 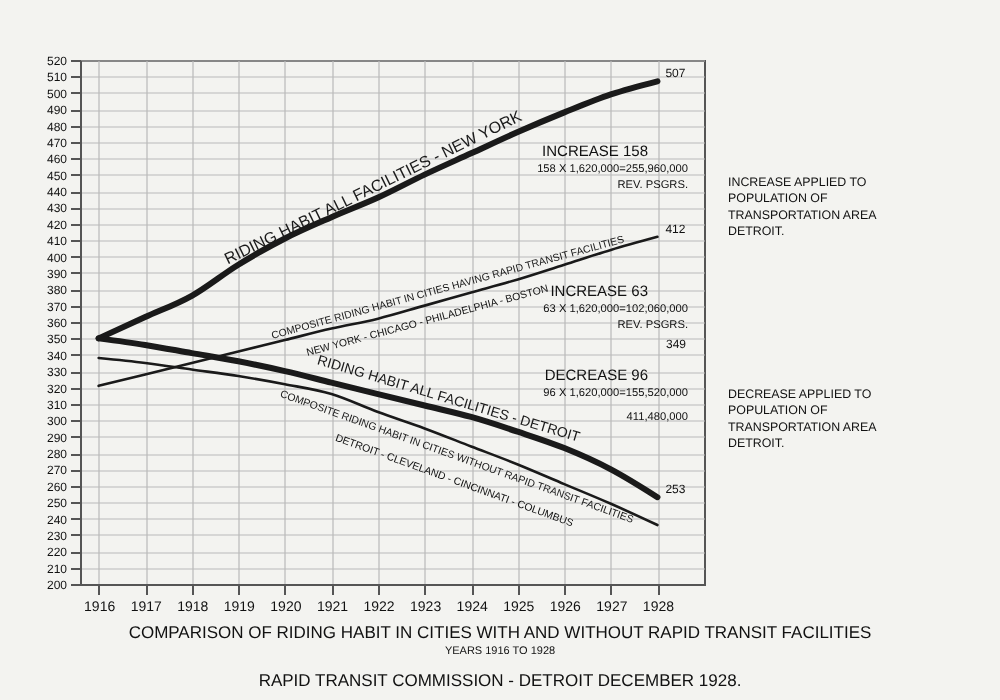 What do you see at coordinates (500, 680) in the screenshot?
I see `text: RAPID TRANSIT COMMISSION - DETROIT DECEMBER 1928.` at bounding box center [500, 680].